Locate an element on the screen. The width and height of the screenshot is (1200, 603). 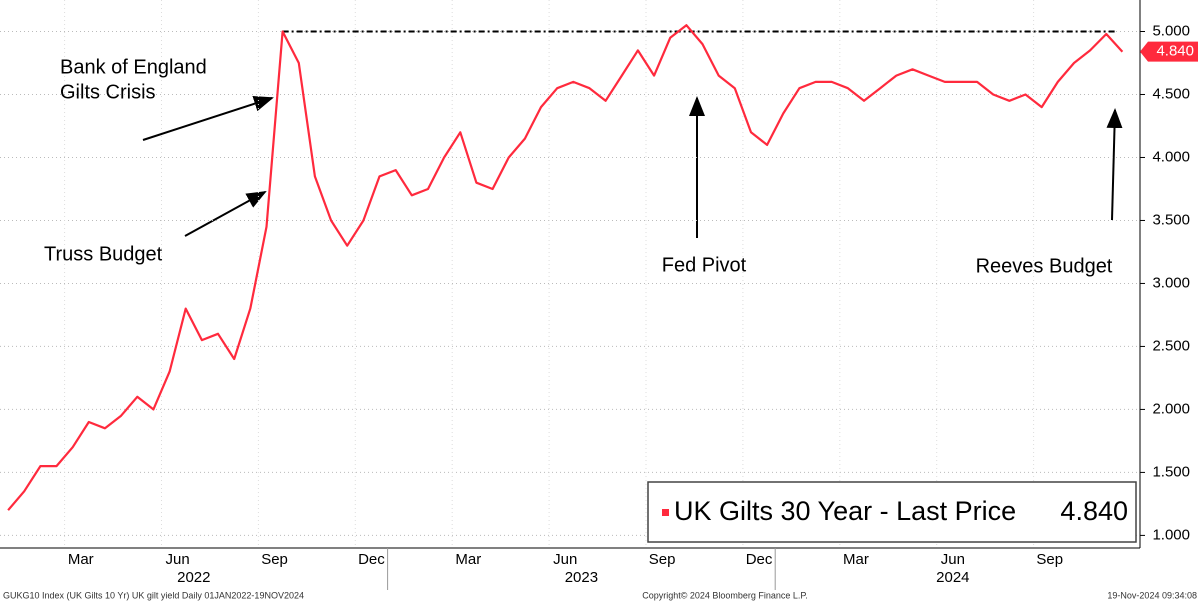
annotation: Truss Budget is located at coordinates (103, 254).